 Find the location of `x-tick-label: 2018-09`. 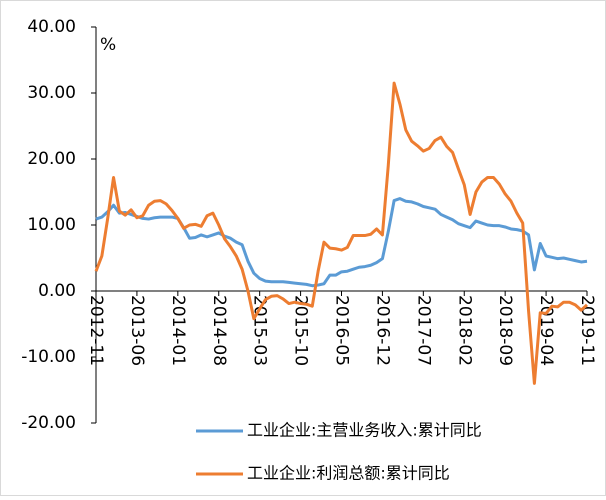

x-tick-label: 2018-09 is located at coordinates (505, 330).